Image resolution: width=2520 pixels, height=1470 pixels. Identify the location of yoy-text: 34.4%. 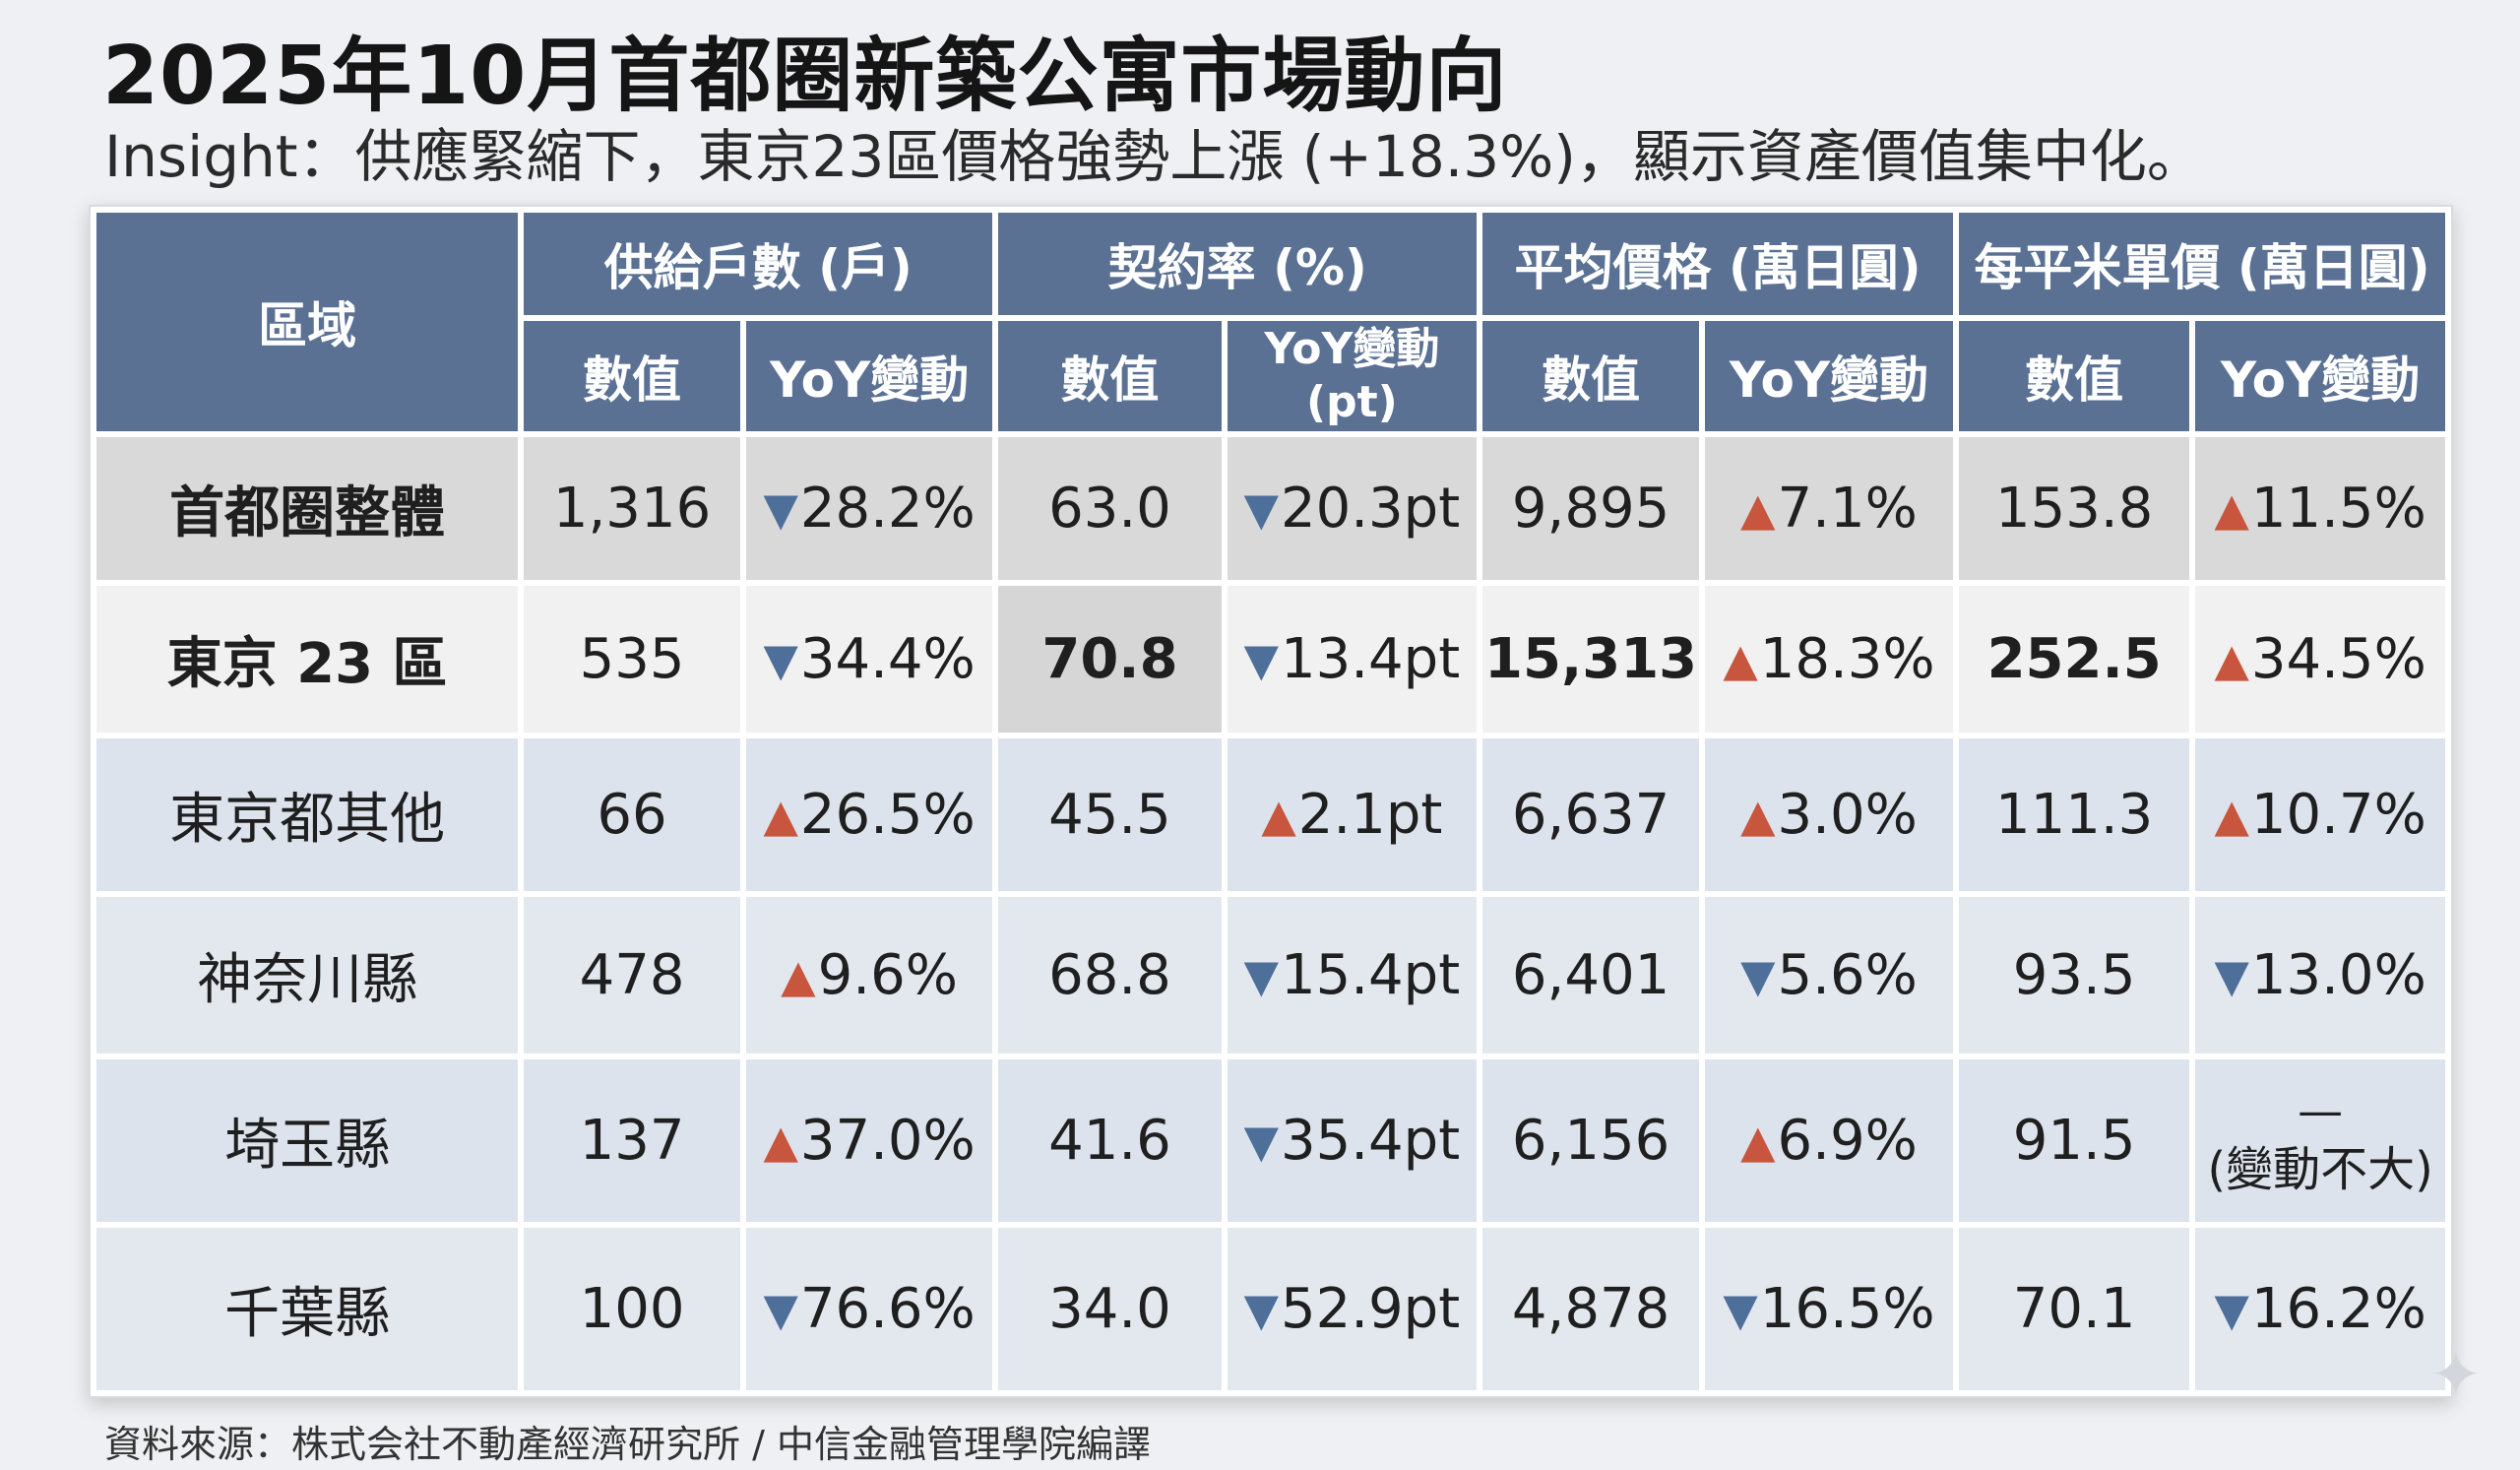
(887, 658).